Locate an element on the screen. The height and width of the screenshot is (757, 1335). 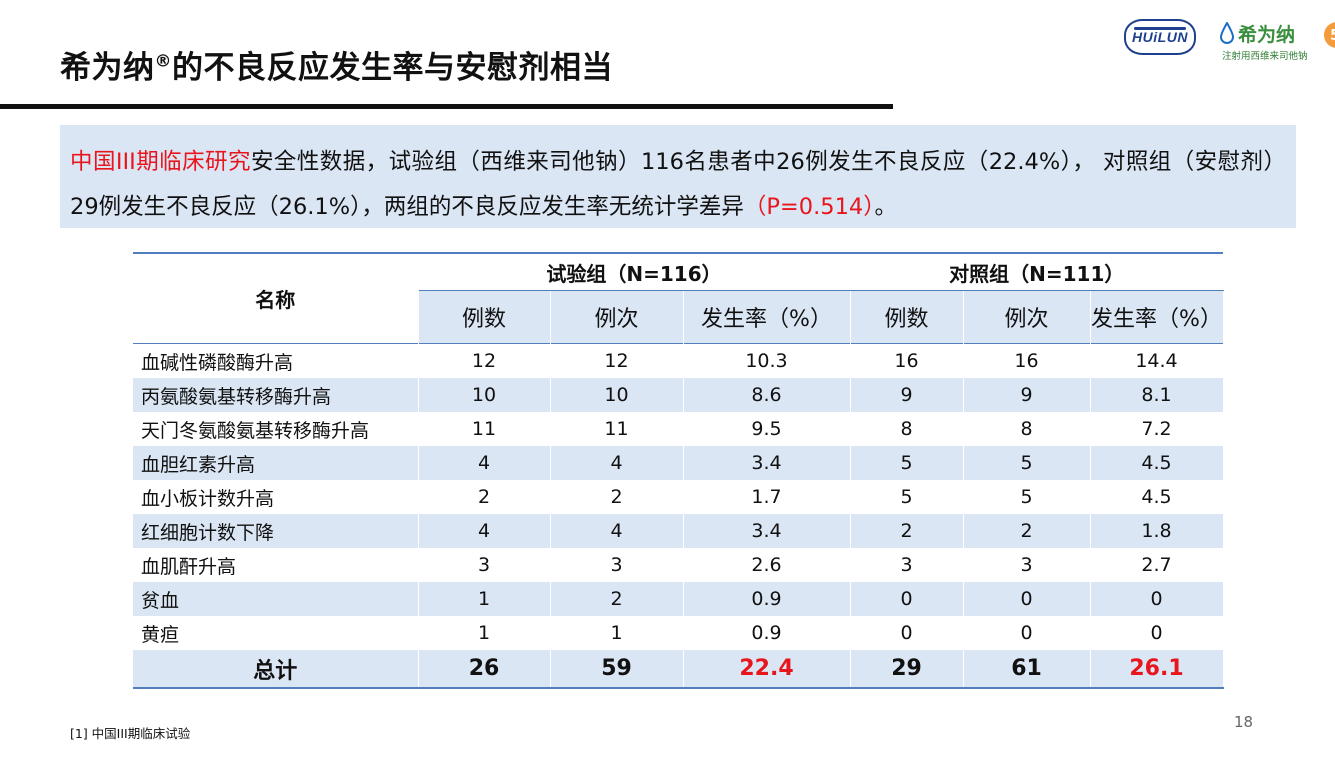
brand-logo: 希为纳 注射用西维来司他钠 5 is located at coordinates (1277, 39).